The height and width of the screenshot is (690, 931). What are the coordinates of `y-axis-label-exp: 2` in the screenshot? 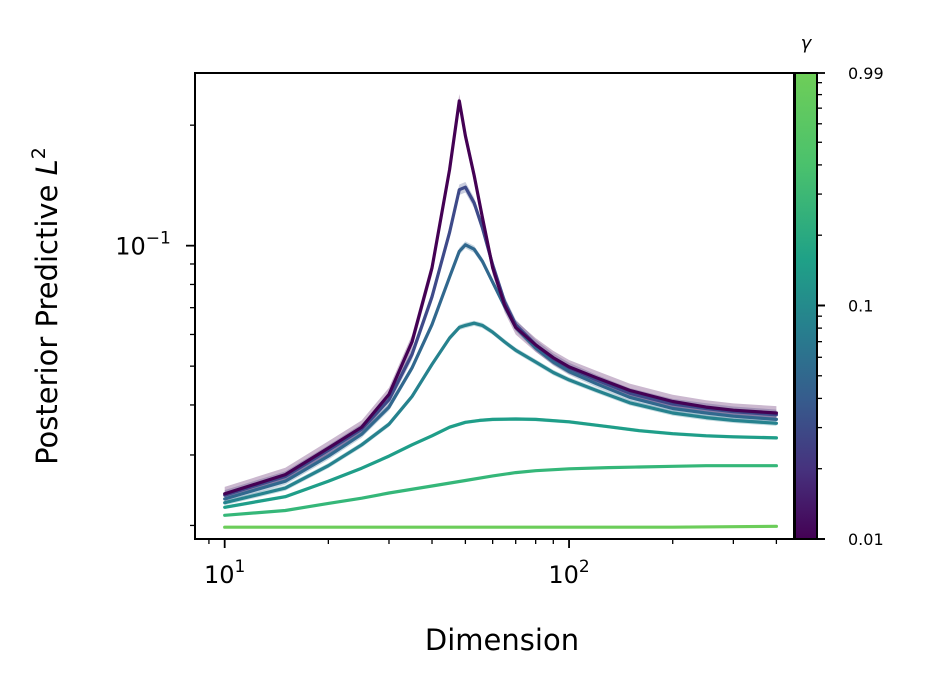 It's located at (39, 153).